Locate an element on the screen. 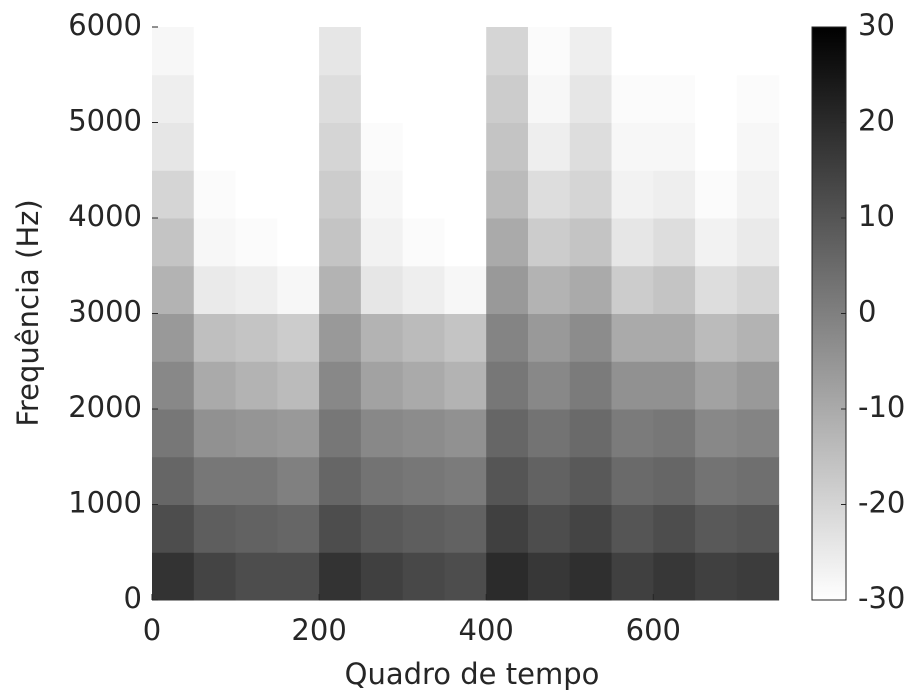 The image size is (909, 697). colorbar is located at coordinates (829, 313).